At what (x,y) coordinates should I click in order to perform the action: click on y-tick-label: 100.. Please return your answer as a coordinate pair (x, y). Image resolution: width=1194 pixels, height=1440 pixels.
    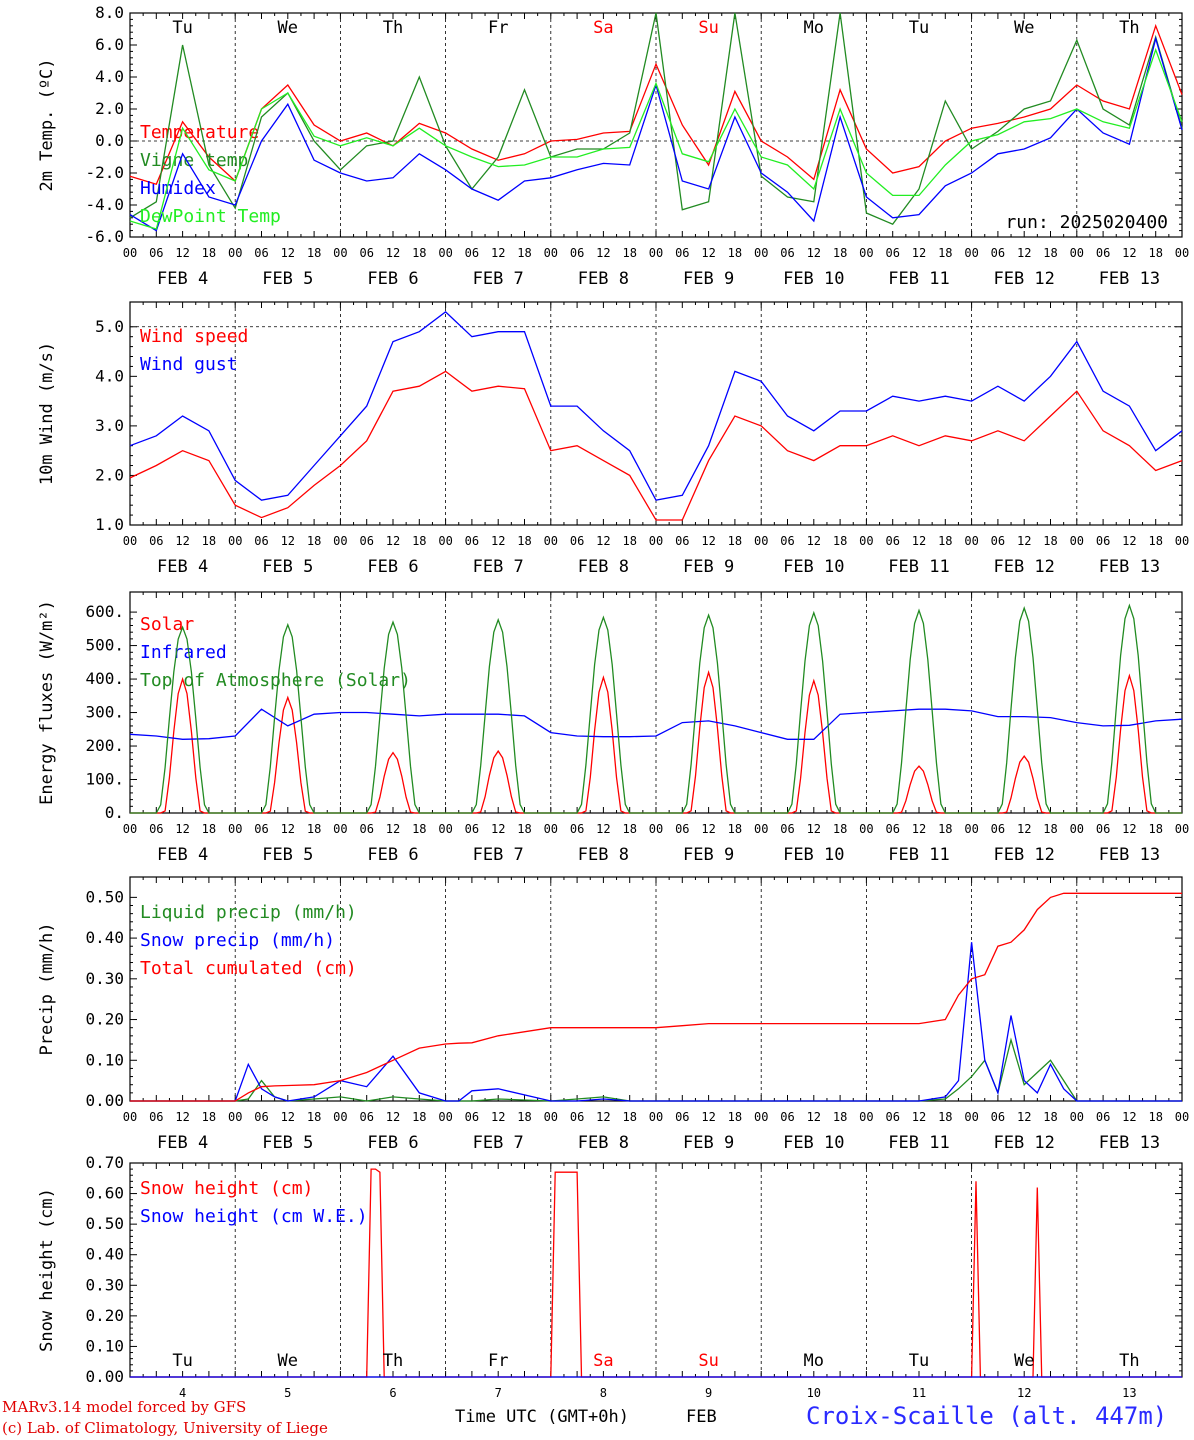
    Looking at the image, I should click on (104, 779).